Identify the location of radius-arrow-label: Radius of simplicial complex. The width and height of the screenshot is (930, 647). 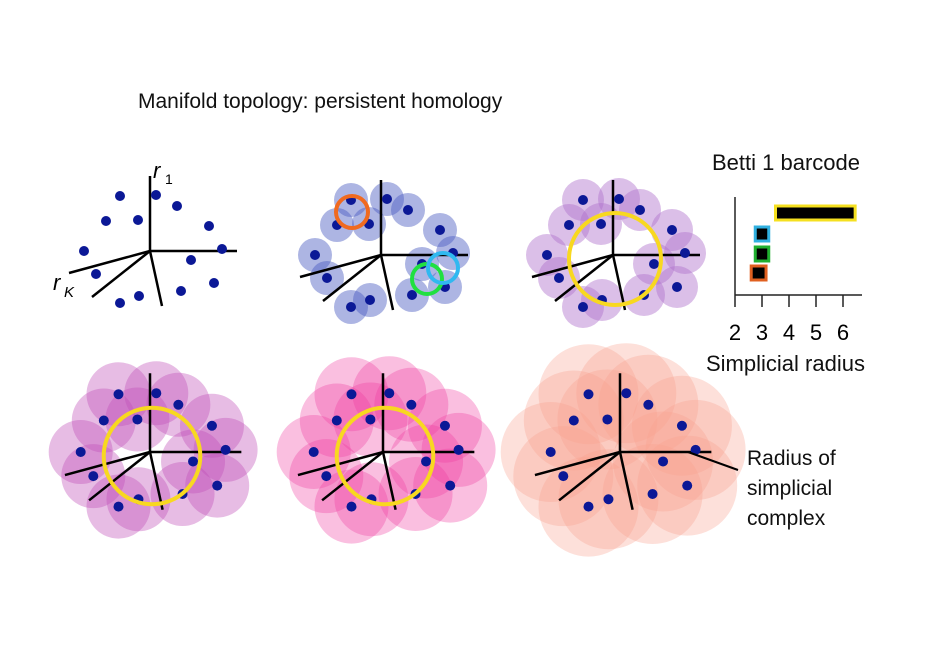
(791, 488).